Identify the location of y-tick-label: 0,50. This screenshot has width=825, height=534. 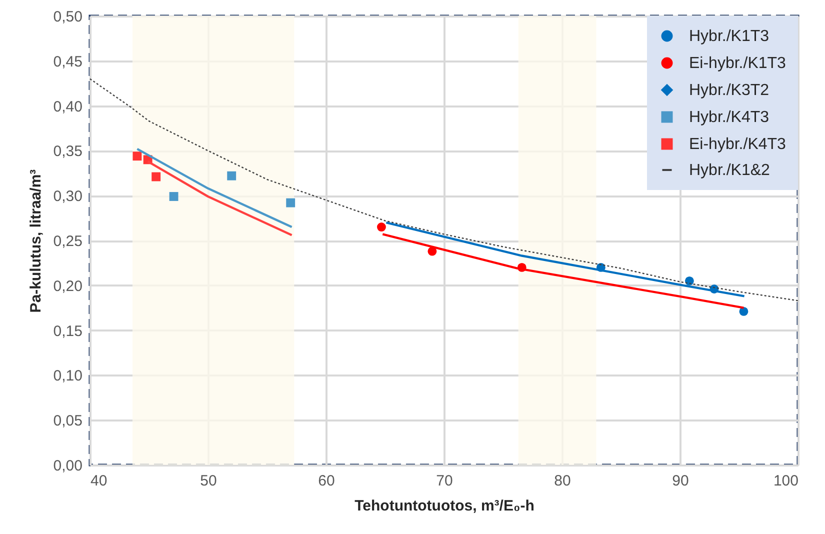
(67, 17).